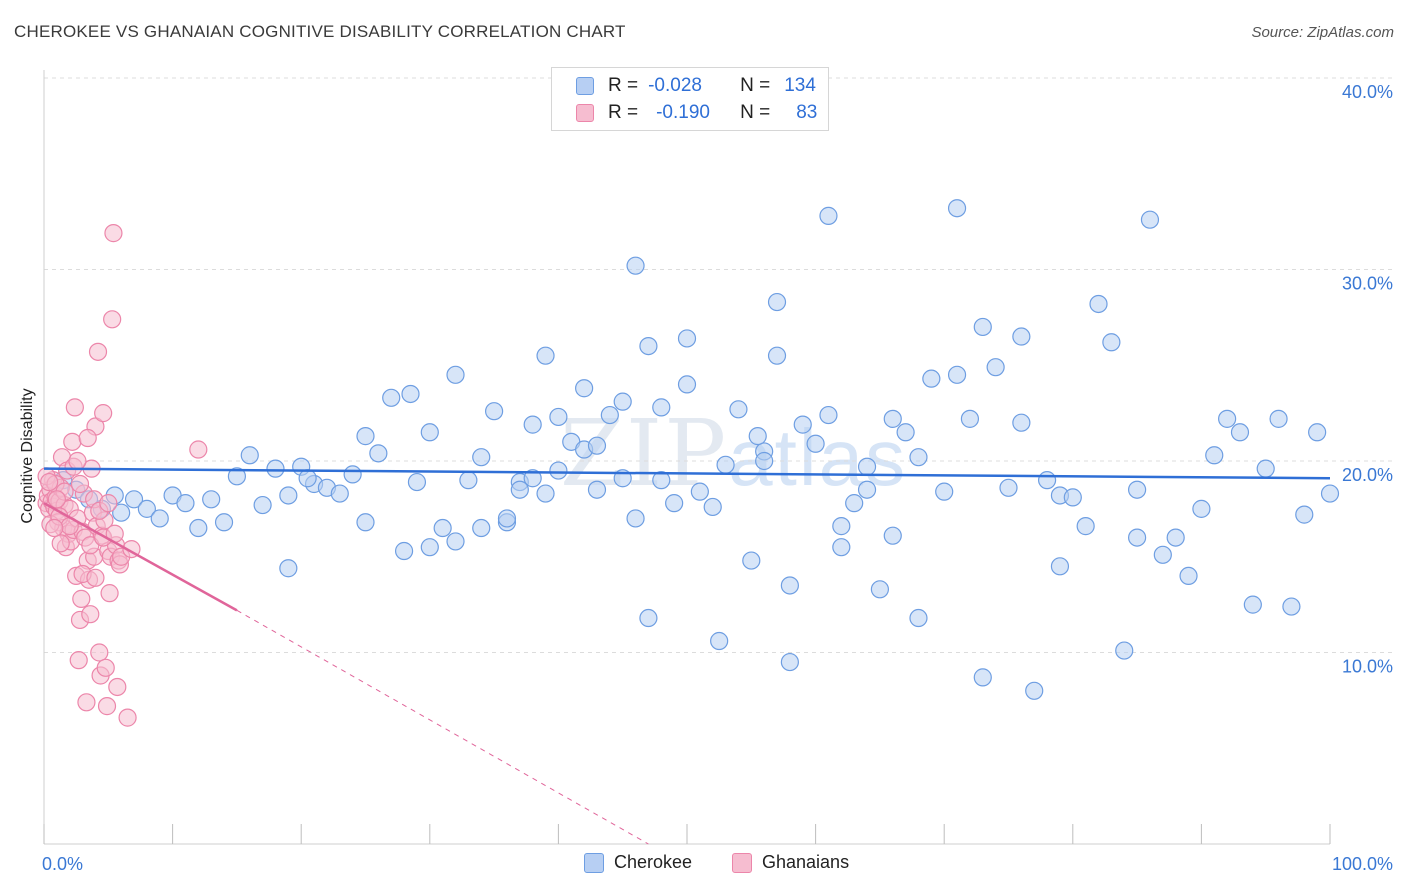 The height and width of the screenshot is (892, 1406). I want to click on ghanaian-legend-swatch, so click(742, 862).